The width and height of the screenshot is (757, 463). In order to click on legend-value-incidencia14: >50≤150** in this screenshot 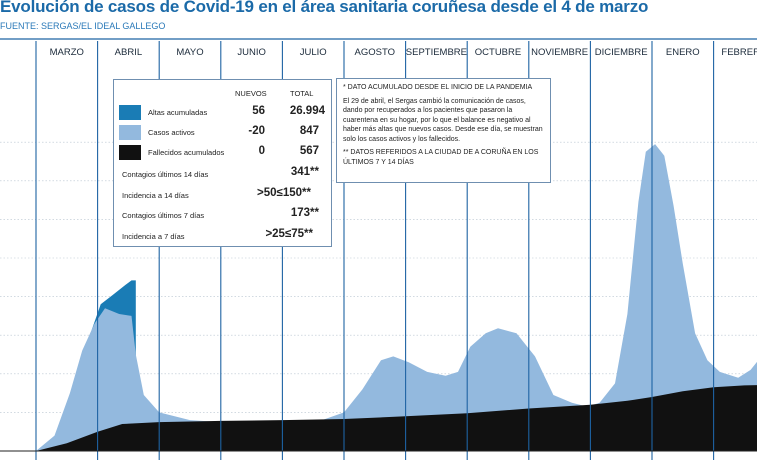, I will do `click(284, 193)`.